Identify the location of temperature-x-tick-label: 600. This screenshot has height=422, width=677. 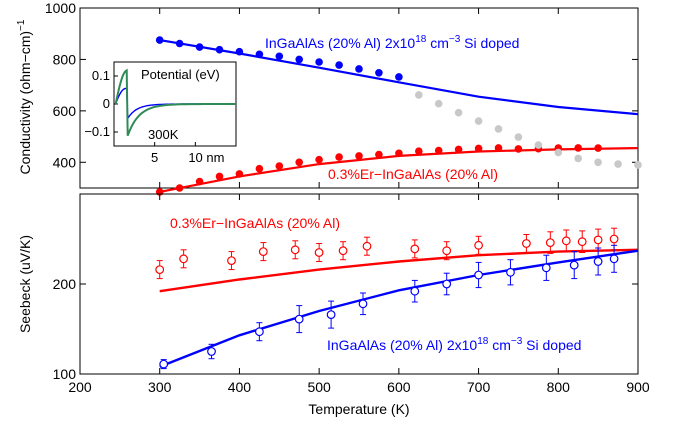
(399, 387).